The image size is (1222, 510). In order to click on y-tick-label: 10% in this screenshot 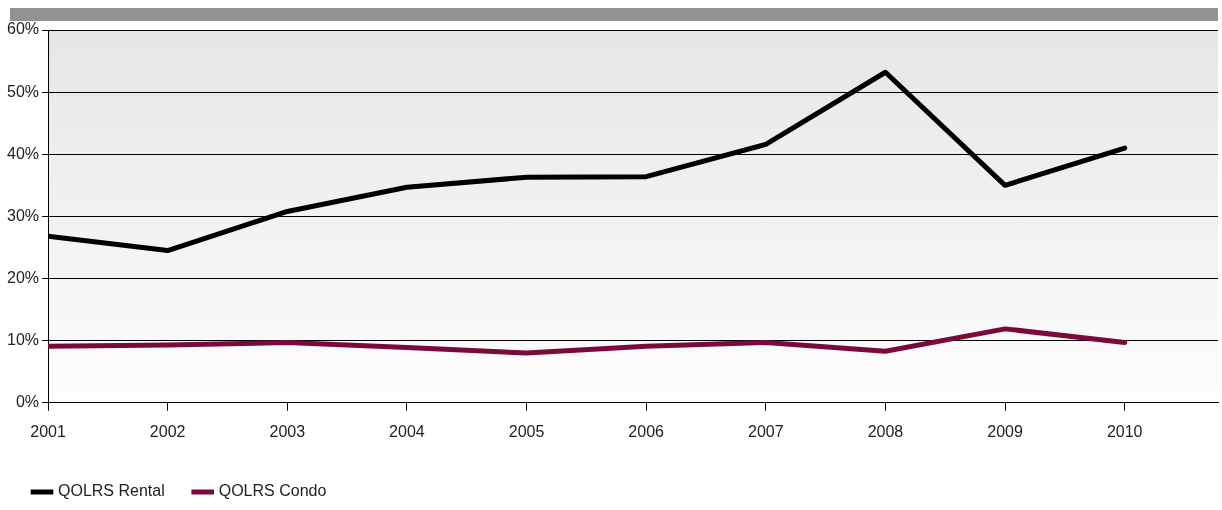, I will do `click(23, 340)`.